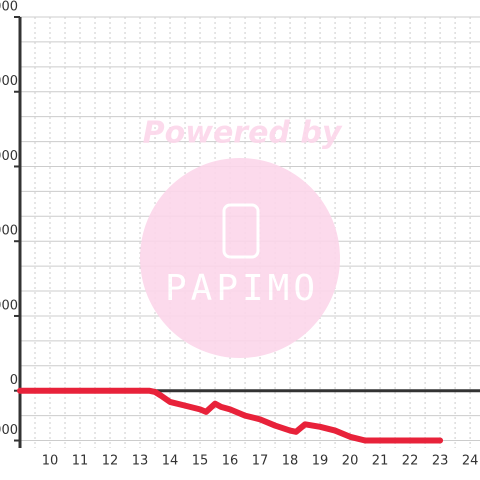 The image size is (480, 480). I want to click on x-tick-label: 23, so click(440, 461).